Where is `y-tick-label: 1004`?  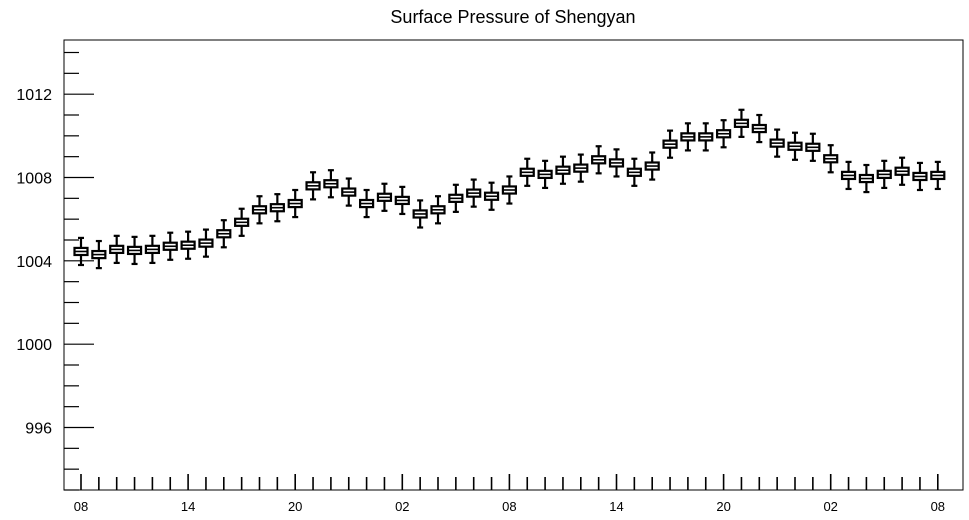 y-tick-label: 1004 is located at coordinates (34, 262).